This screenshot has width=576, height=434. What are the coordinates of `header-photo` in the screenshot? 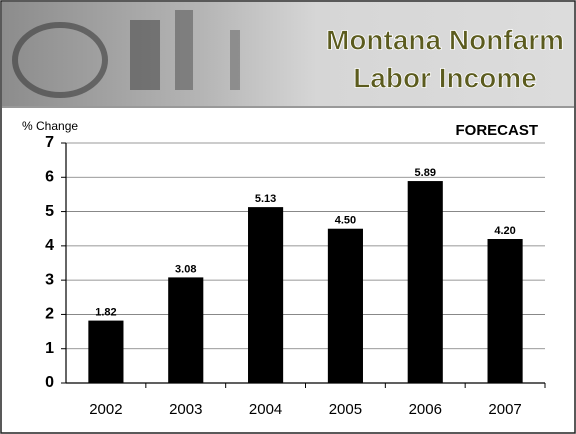 It's located at (126, 54).